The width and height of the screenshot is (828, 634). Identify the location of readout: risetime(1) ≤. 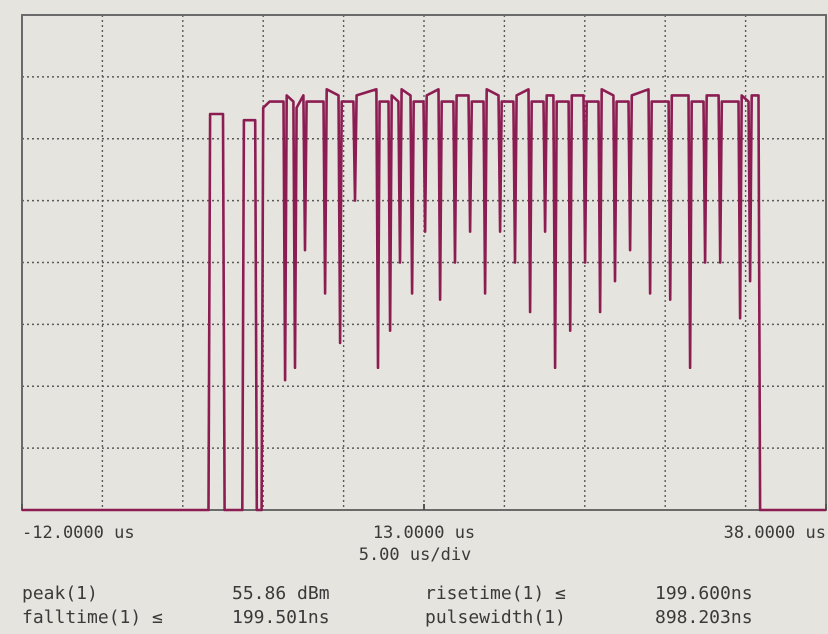
(495, 593).